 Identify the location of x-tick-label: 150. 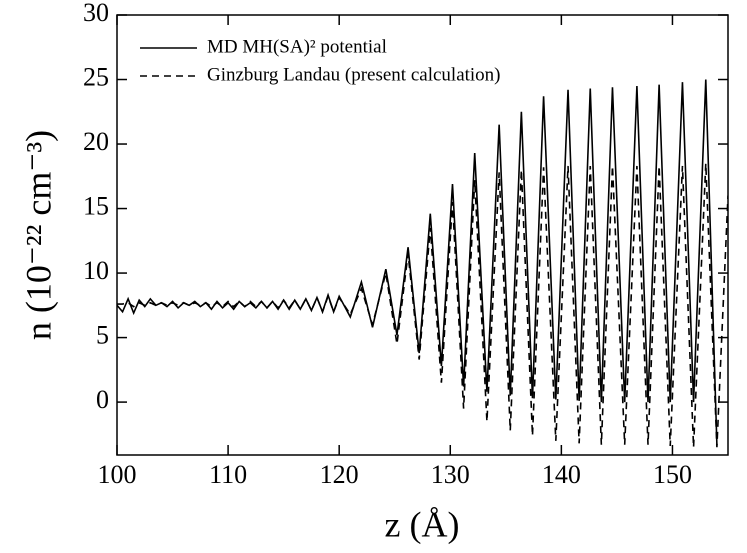
(672, 474).